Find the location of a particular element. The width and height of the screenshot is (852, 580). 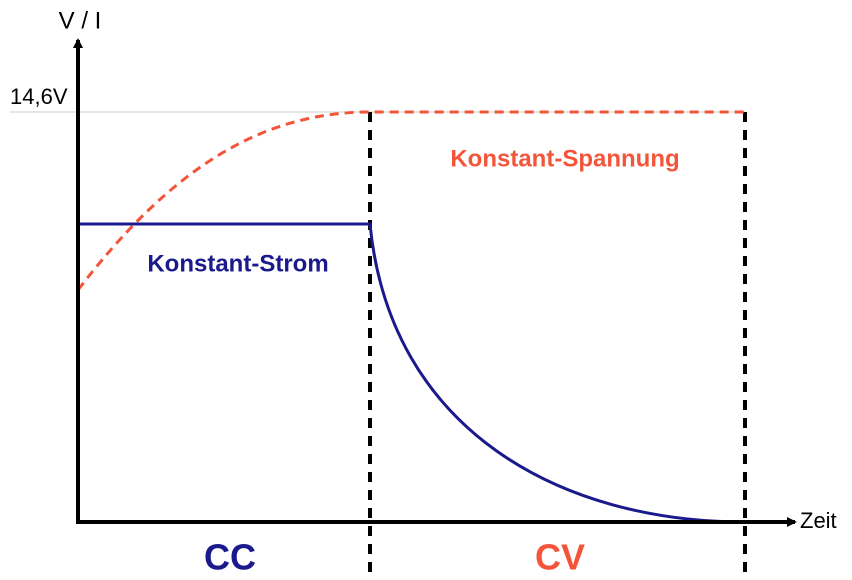

voltage-label: Konstant-Spannung is located at coordinates (564, 158).